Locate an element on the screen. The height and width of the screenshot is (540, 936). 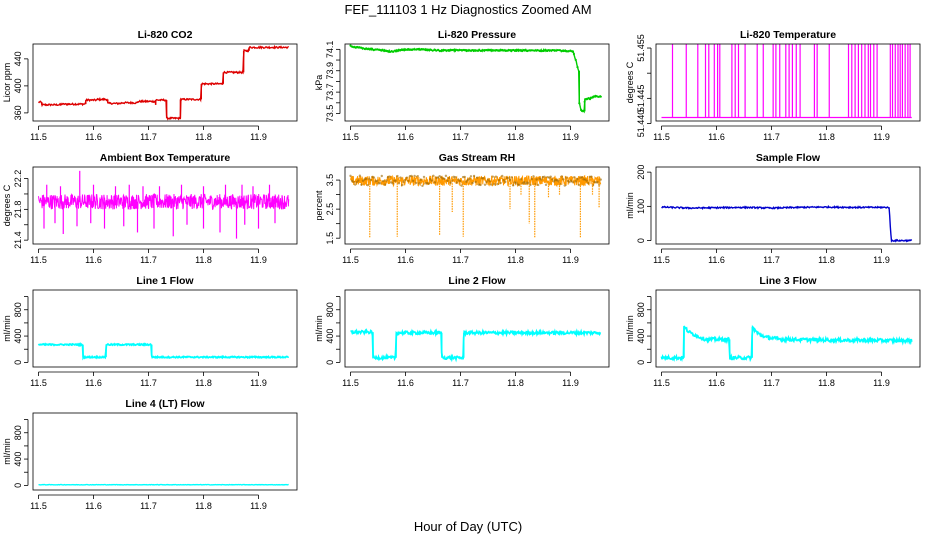
series-line is located at coordinates (164, 201).